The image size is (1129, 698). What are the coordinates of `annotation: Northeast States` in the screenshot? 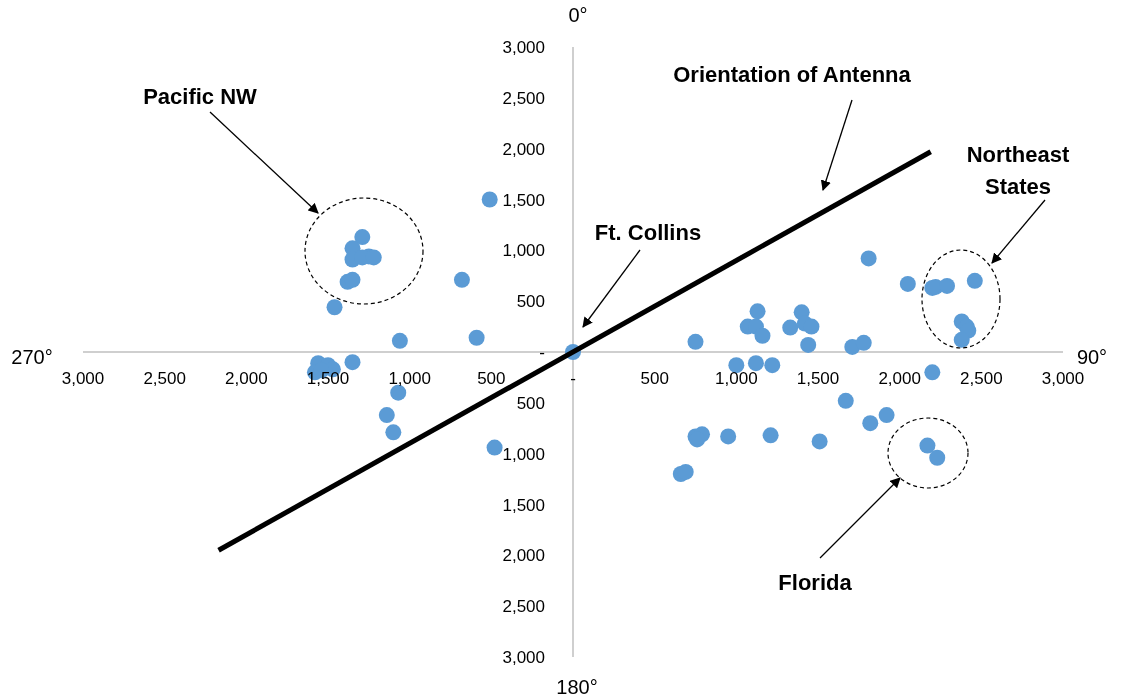 It's located at (1018, 170).